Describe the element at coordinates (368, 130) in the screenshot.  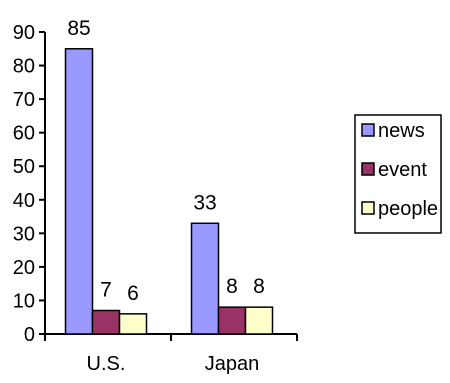
I see `legend-swatch-news` at that location.